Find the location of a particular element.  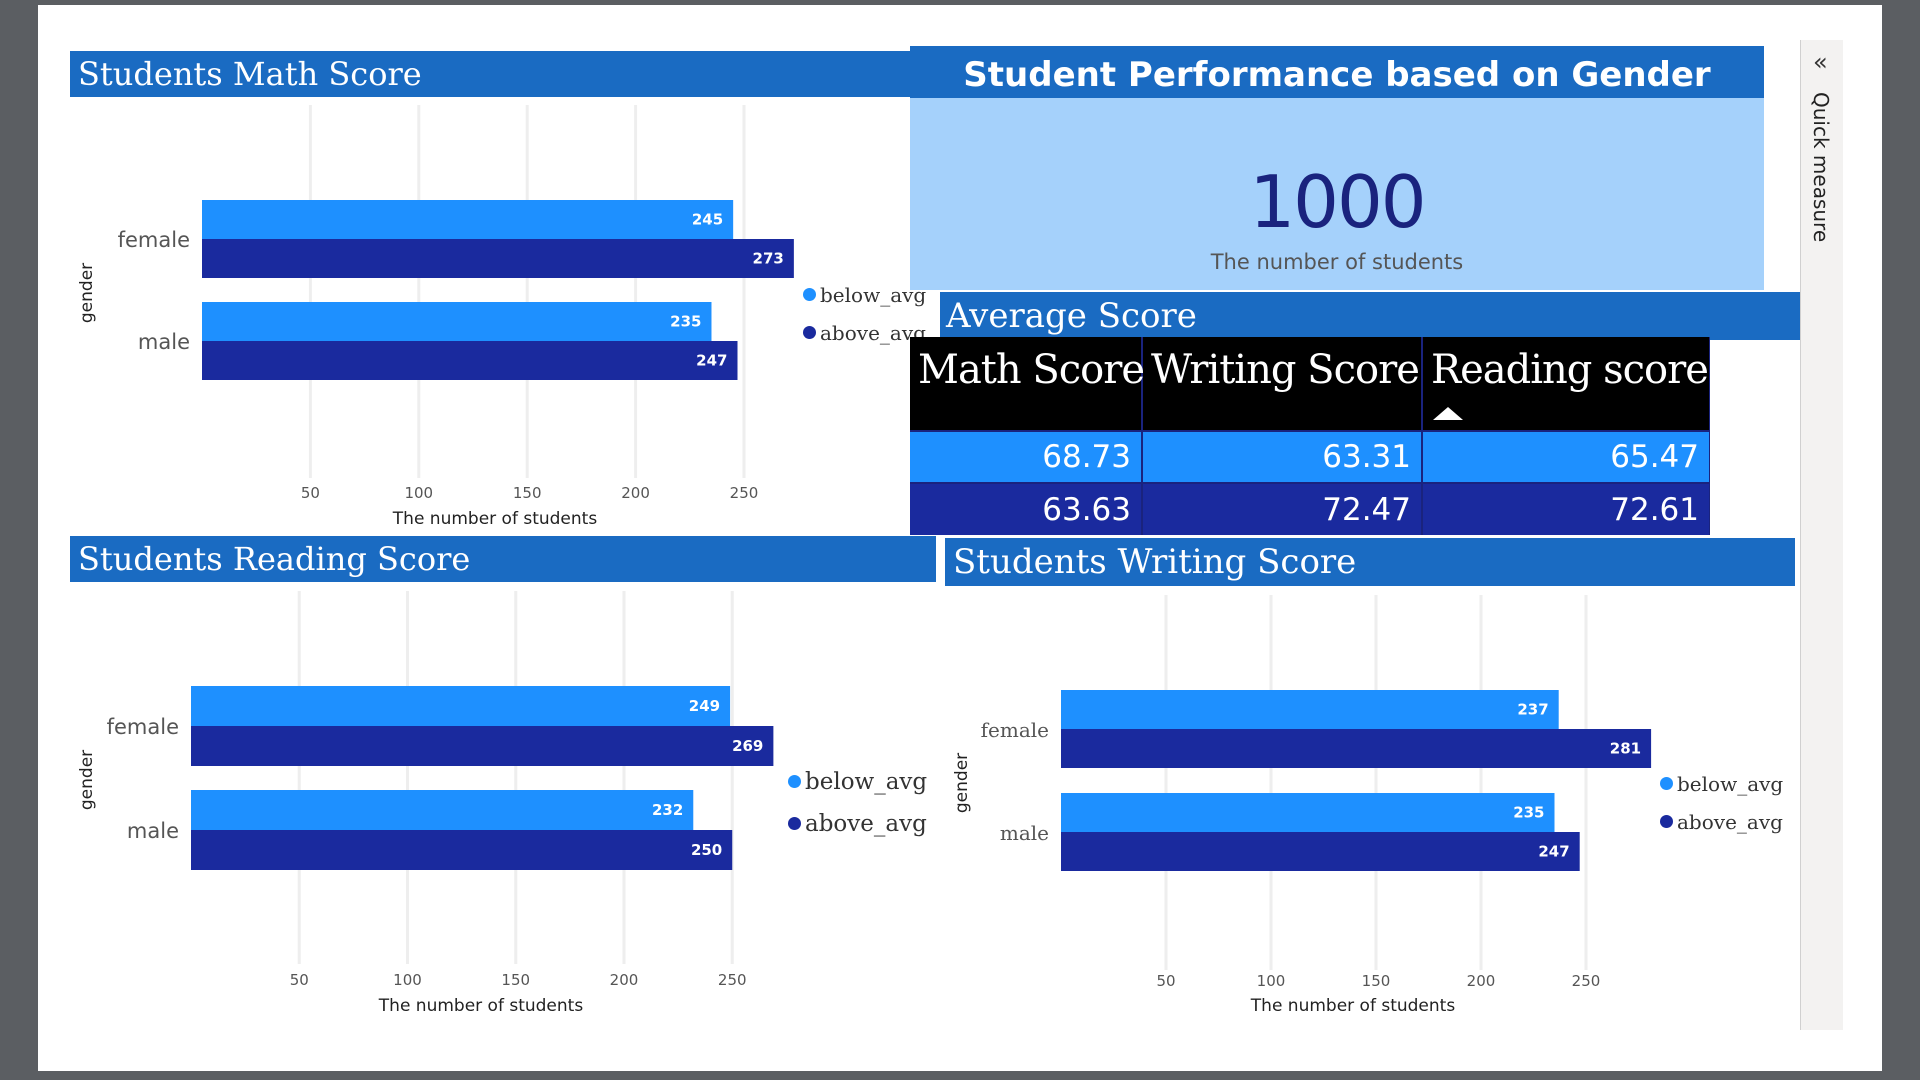

data-label: 281 is located at coordinates (1625, 749).